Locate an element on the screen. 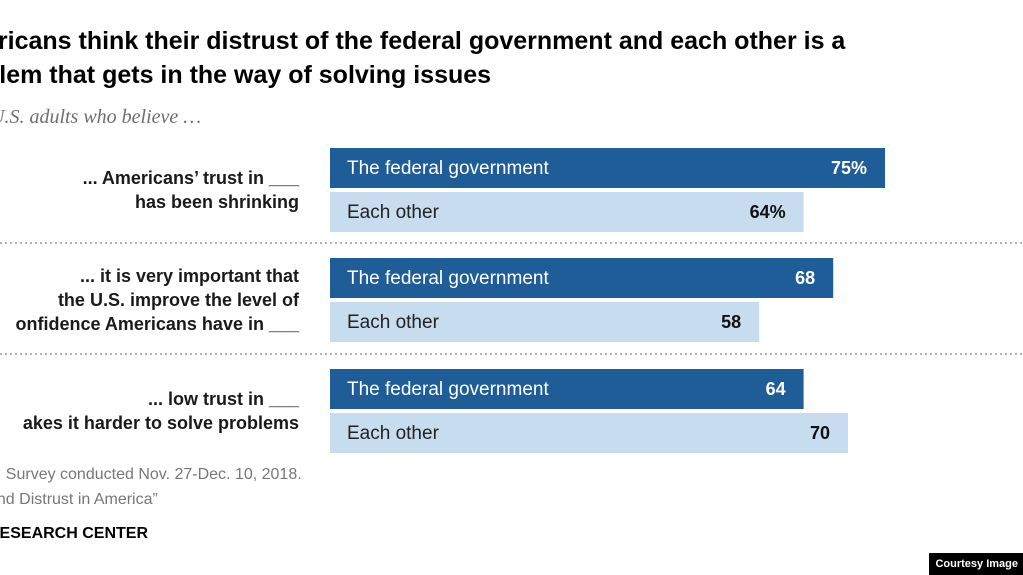 Image resolution: width=1023 pixels, height=575 pixels. row-label-line: ... low trust in ___ is located at coordinates (224, 399).